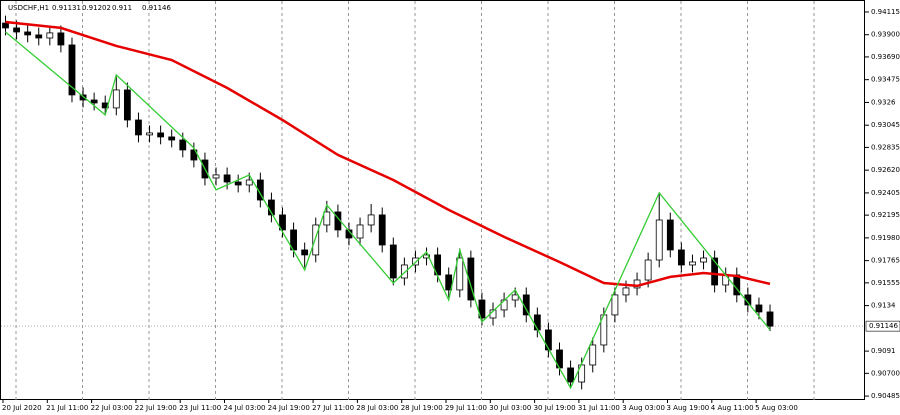 This screenshot has height=415, width=900. Describe the element at coordinates (245, 408) in the screenshot. I see `x-tick-label: 24 Jul 03:00` at that location.